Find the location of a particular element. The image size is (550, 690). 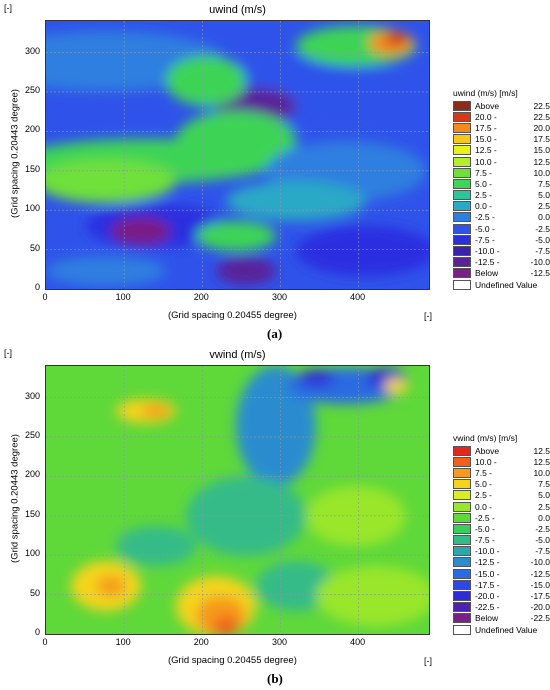

x-axis-label: (Grid spacing 0.20455 degree) is located at coordinates (232, 660).